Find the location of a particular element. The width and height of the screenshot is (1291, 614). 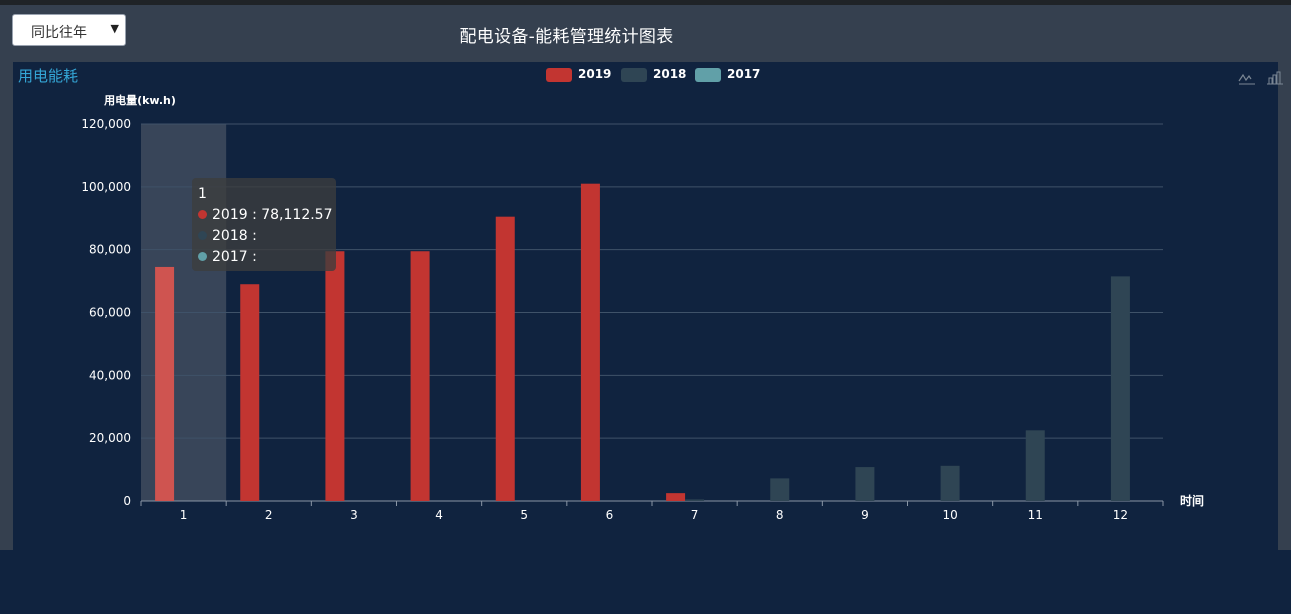

legend-label-2017: 2017 is located at coordinates (744, 74).